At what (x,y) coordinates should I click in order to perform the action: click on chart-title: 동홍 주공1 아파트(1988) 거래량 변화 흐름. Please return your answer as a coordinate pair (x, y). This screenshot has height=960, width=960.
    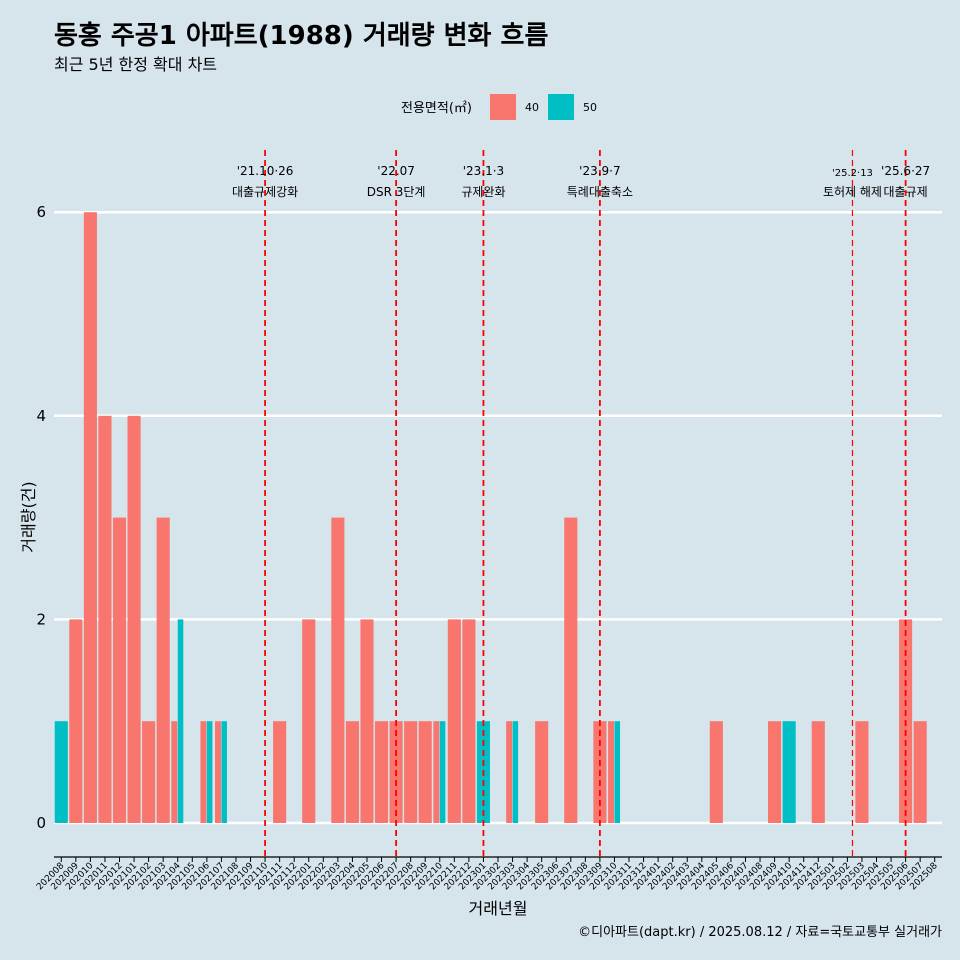
    Looking at the image, I should click on (301, 36).